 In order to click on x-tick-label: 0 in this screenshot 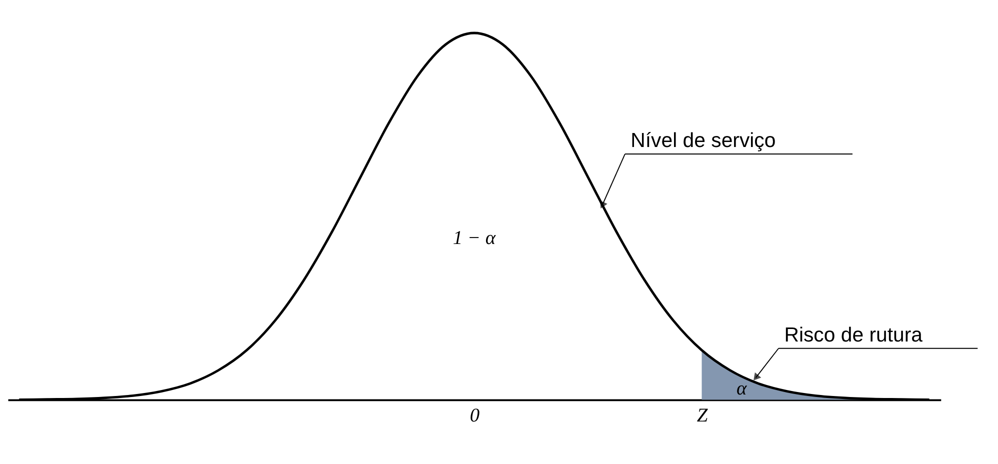, I will do `click(475, 416)`.